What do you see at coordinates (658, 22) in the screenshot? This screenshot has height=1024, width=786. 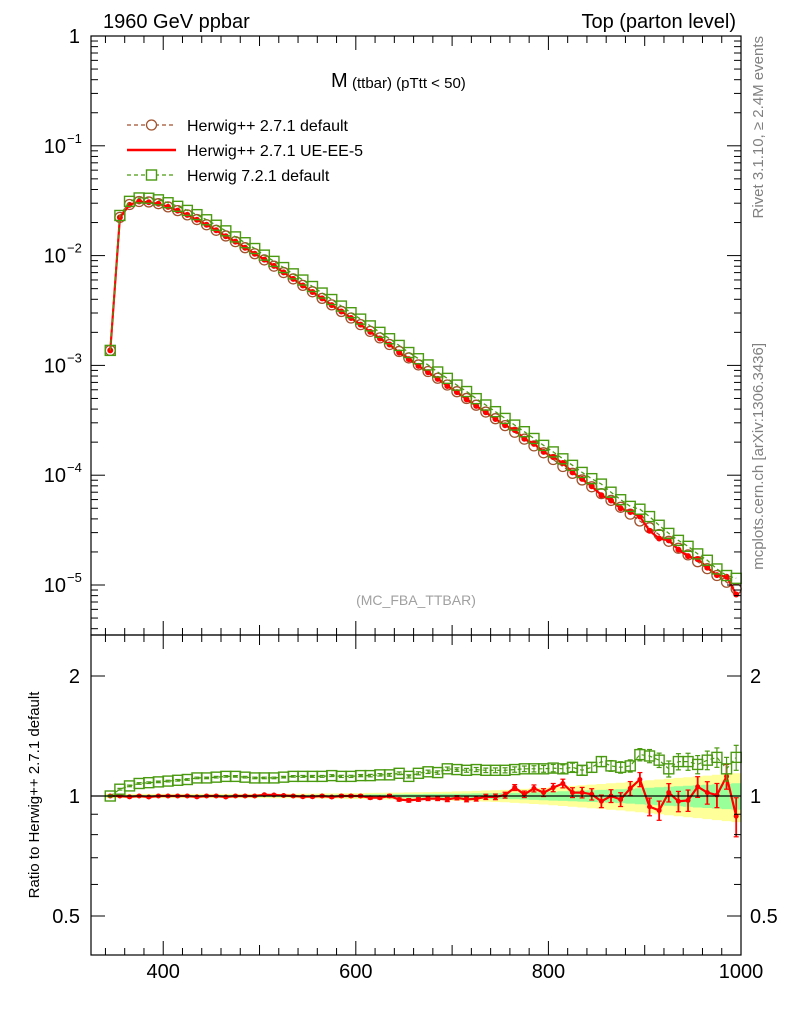 I see `header-right: Top (parton level)` at bounding box center [658, 22].